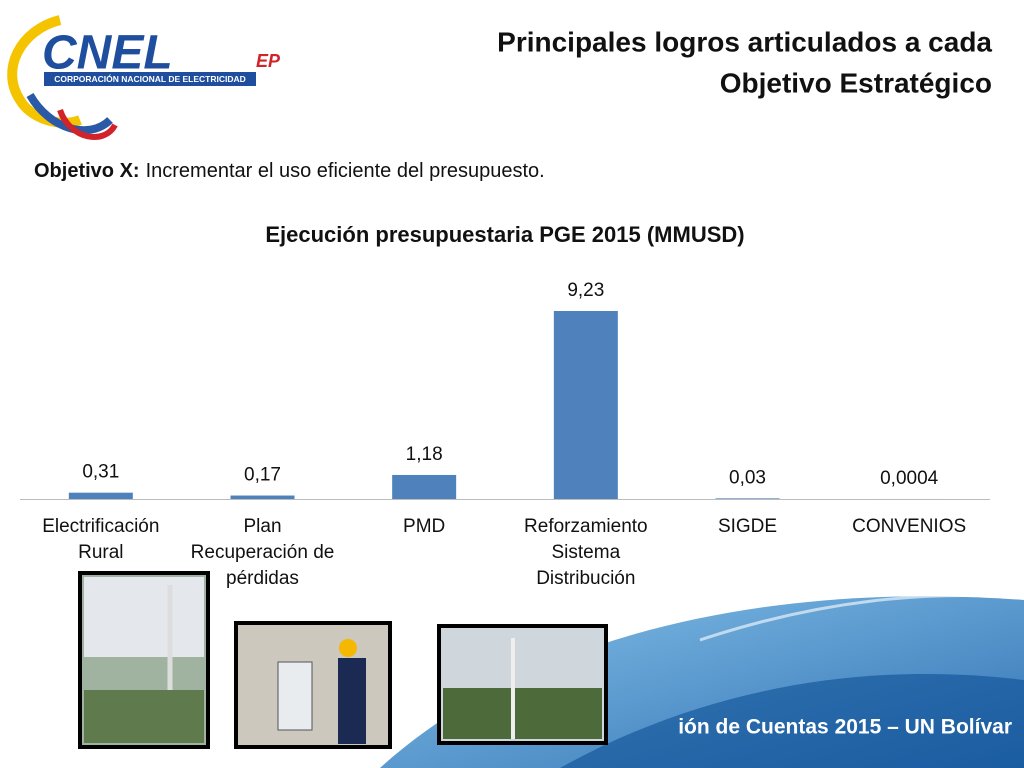 This screenshot has width=1024, height=768. I want to click on footer: ión de Cuentas 2015 – UN Bolívar, so click(845, 727).